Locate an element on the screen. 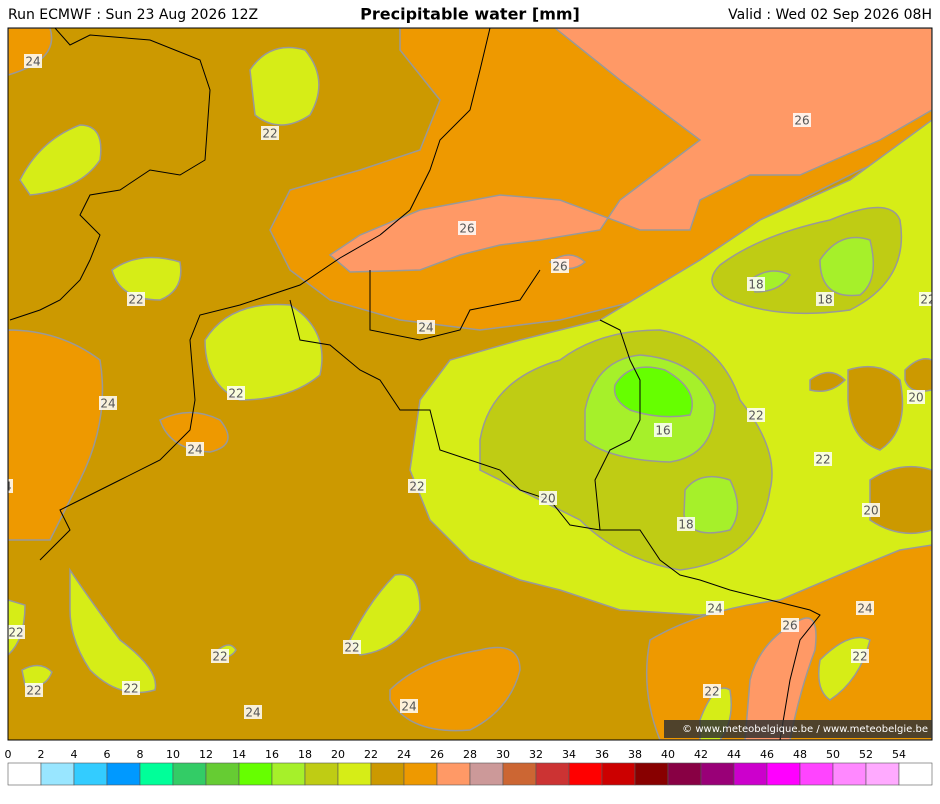 The height and width of the screenshot is (804, 940). colorbar-label: 24 is located at coordinates (404, 754).